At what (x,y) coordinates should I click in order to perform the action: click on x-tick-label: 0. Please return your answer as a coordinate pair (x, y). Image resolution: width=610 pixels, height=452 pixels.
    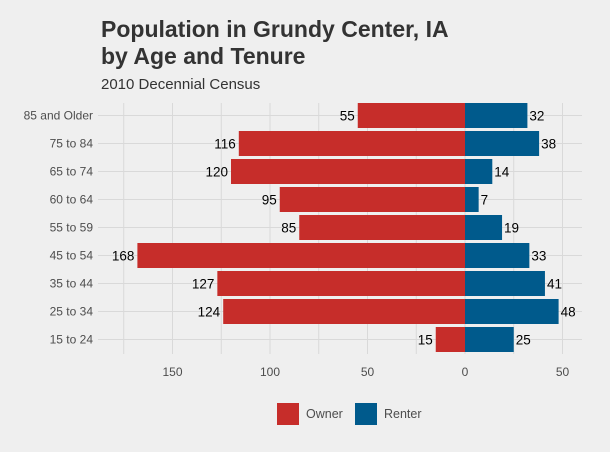
    Looking at the image, I should click on (465, 372).